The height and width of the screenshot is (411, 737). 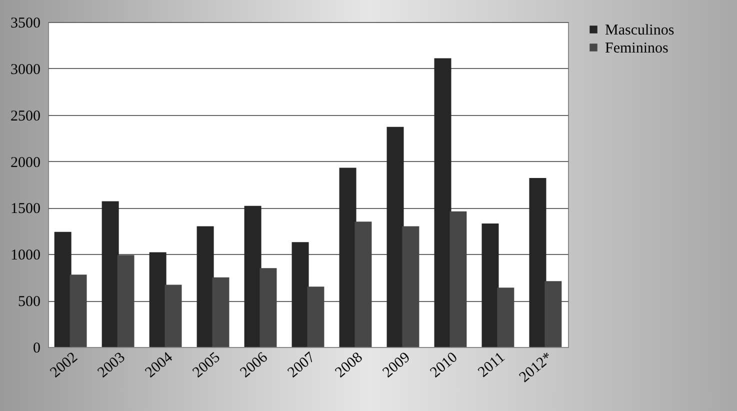 I want to click on y-tick-label: 0, so click(x=36, y=348).